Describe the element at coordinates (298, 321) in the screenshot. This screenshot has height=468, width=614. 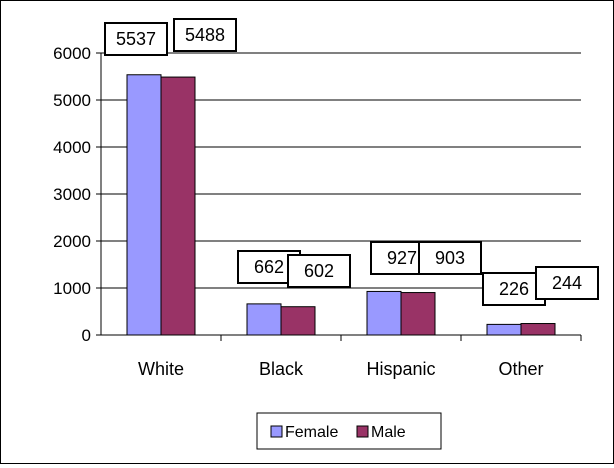
I see `bar-male-black` at that location.